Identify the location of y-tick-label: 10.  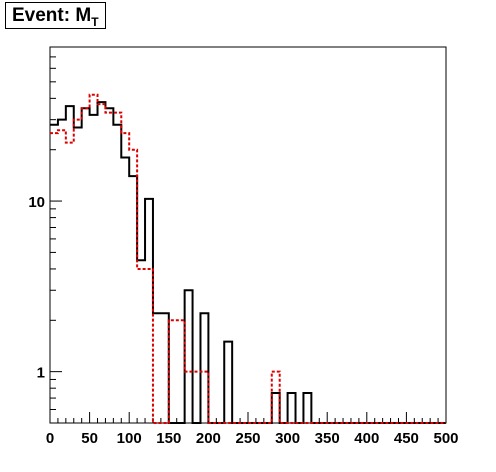
(36, 202).